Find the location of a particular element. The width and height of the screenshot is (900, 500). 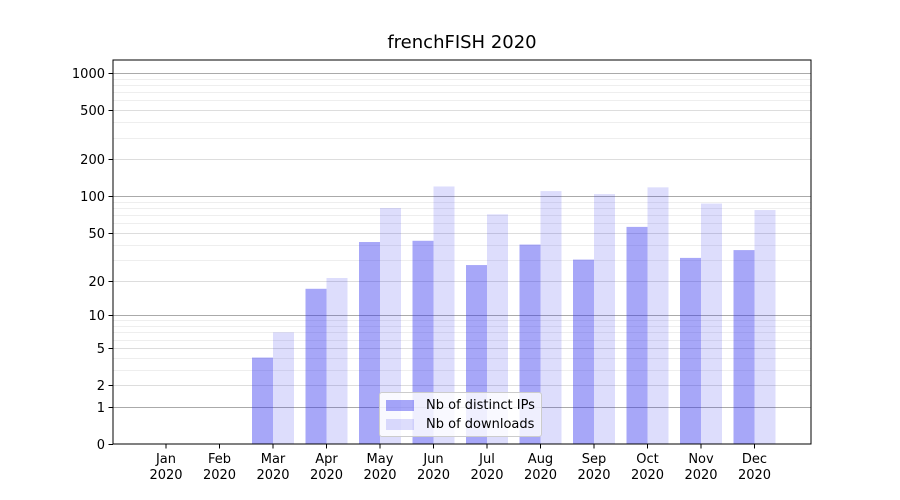

y-tick-label: 50 is located at coordinates (96, 234).